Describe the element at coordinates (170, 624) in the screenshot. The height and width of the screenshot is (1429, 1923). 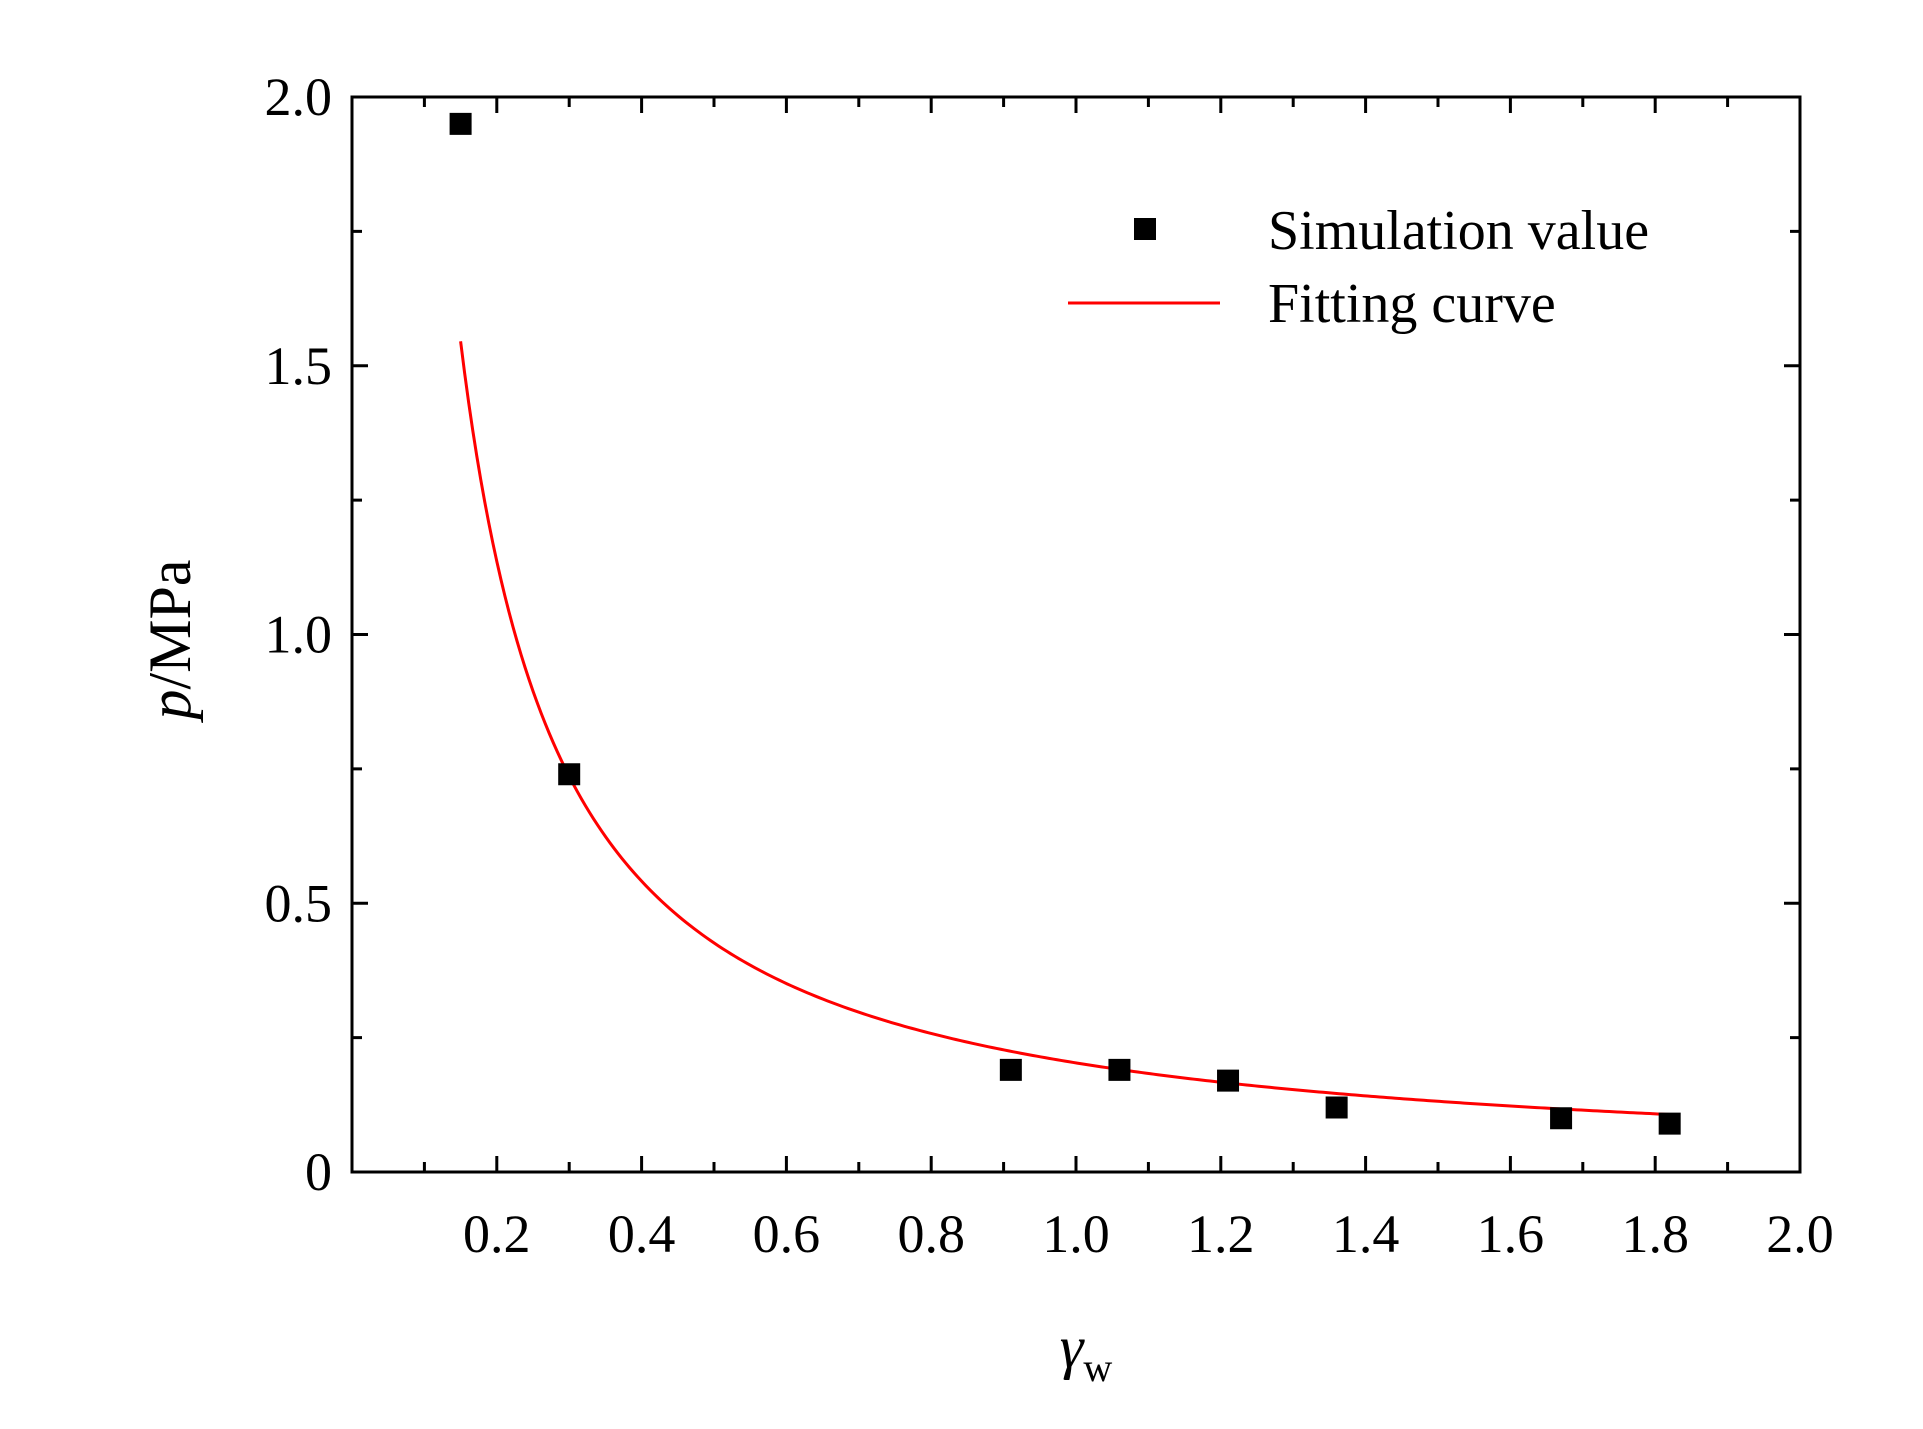
I see `y-axis-label-rest: /MPa` at that location.